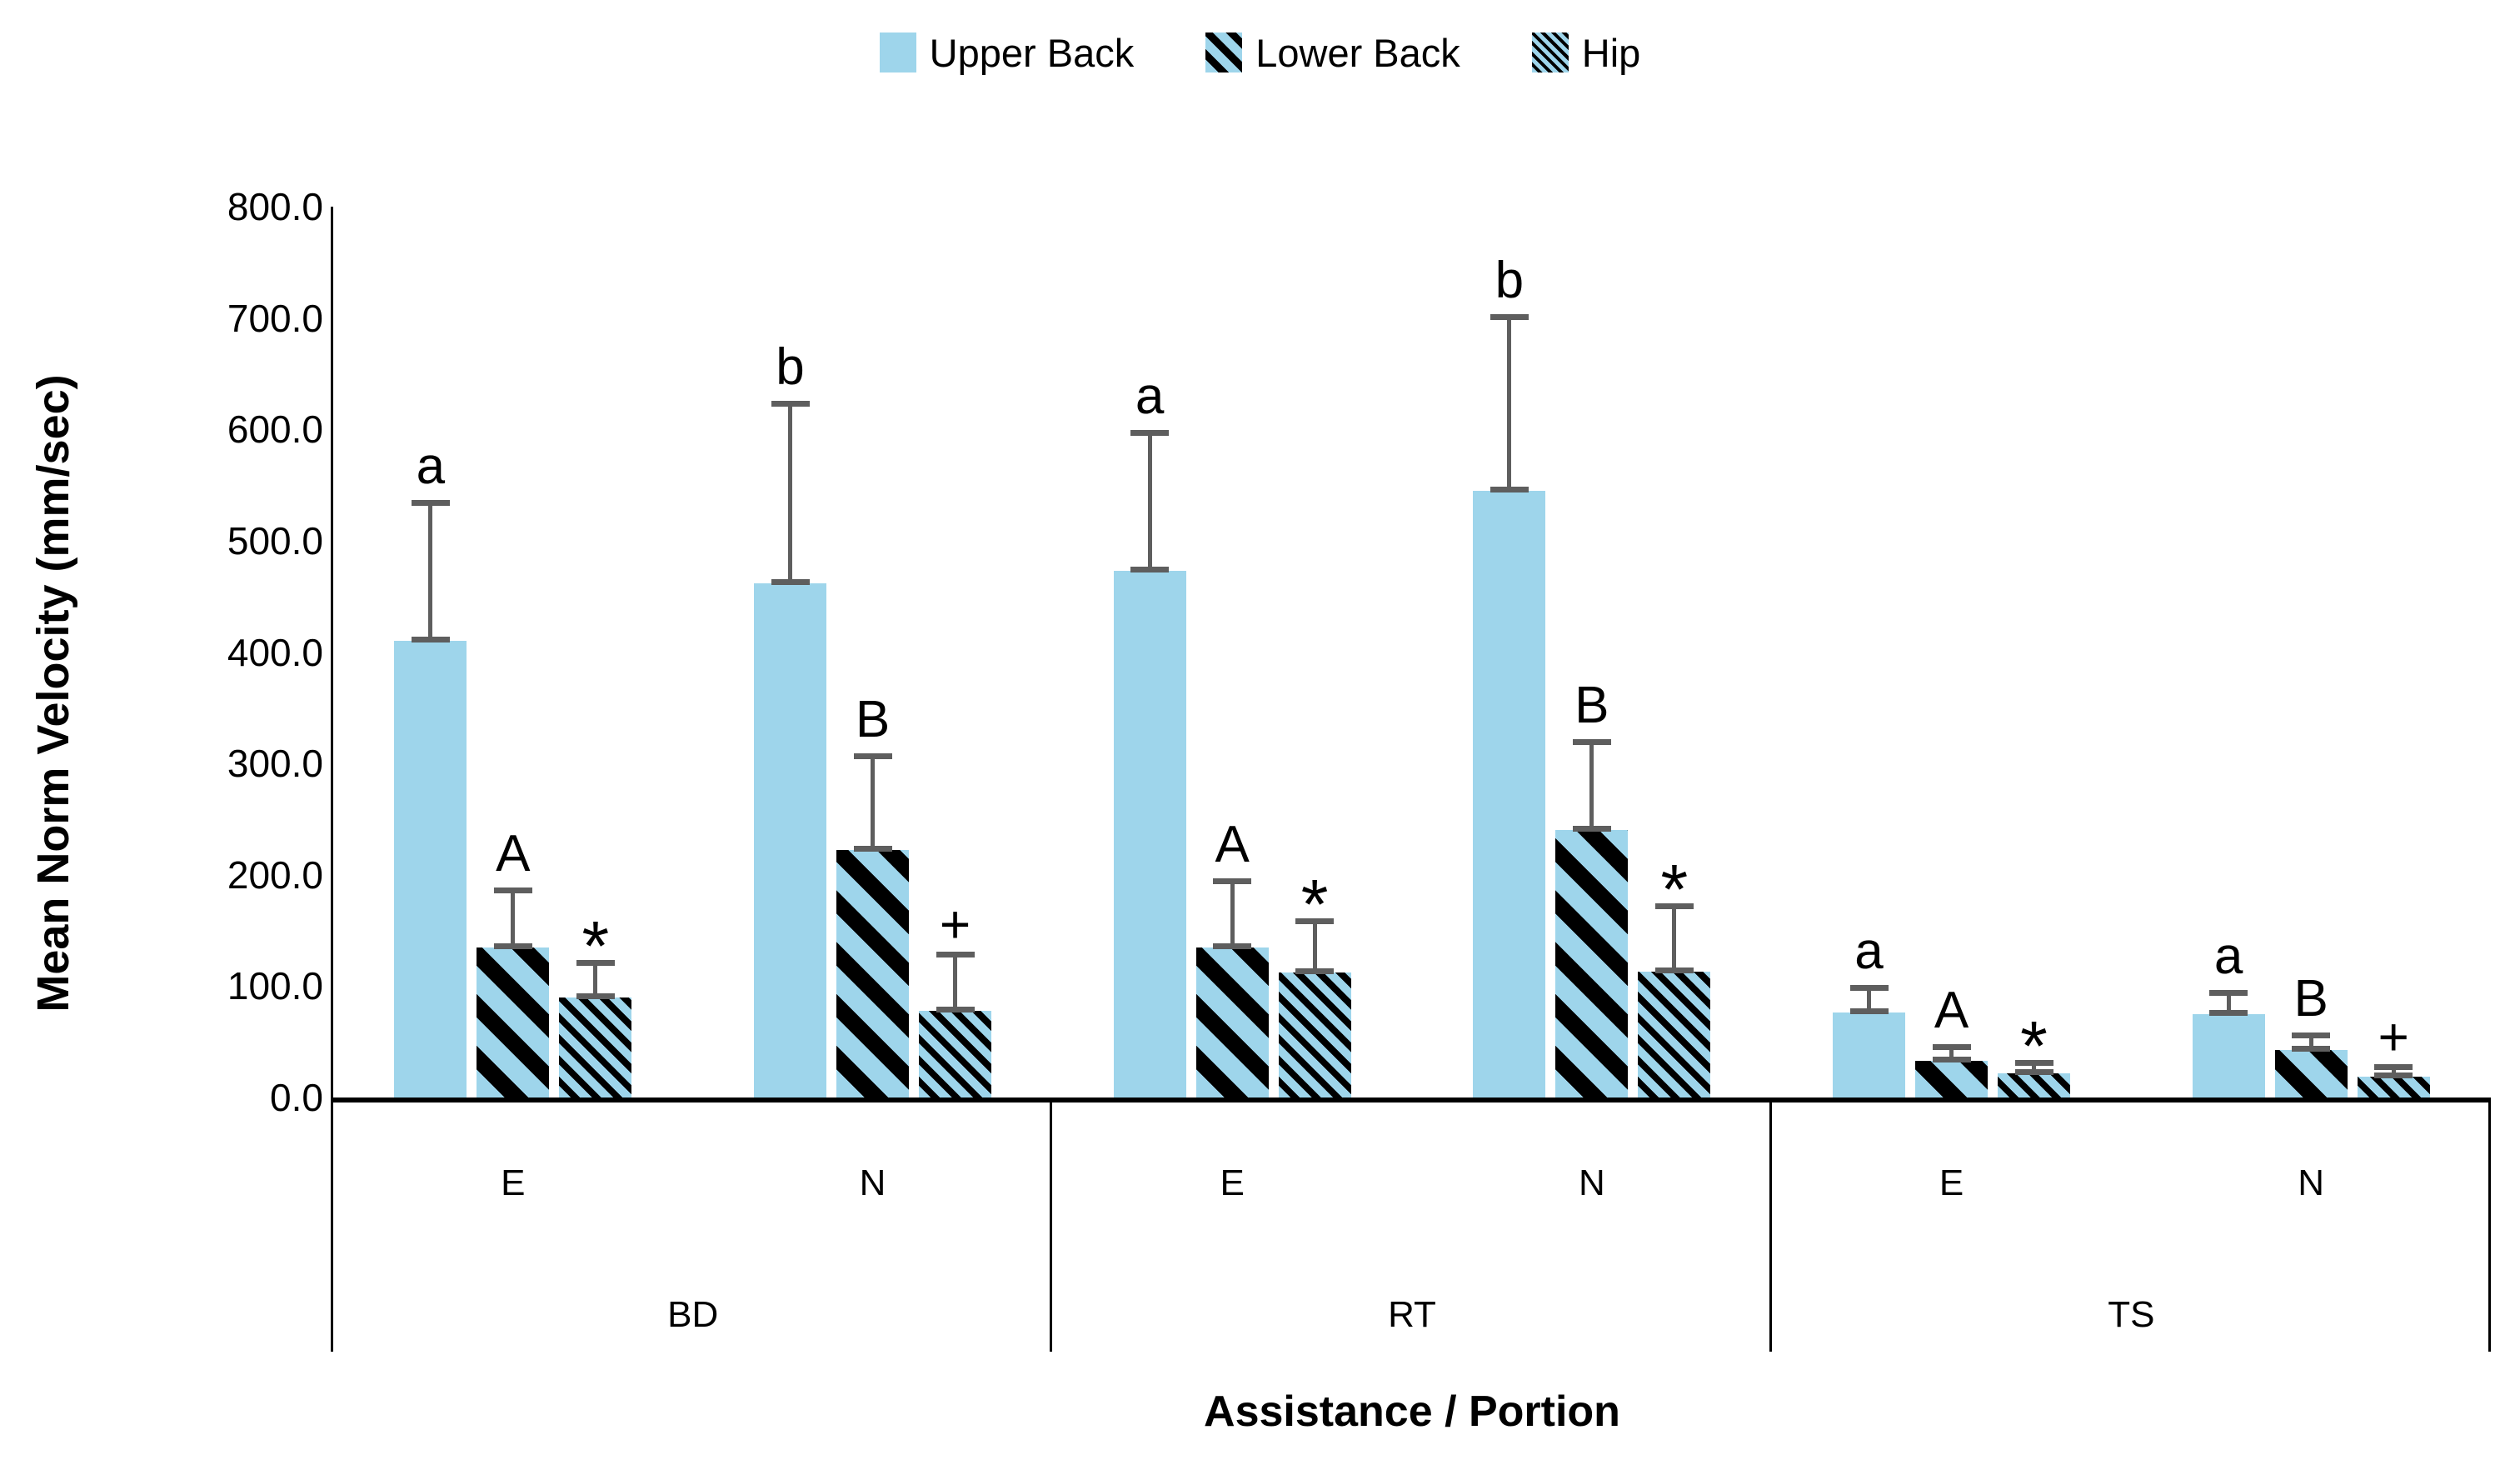  What do you see at coordinates (2131, 1314) in the screenshot?
I see `x-group-label: TS` at bounding box center [2131, 1314].